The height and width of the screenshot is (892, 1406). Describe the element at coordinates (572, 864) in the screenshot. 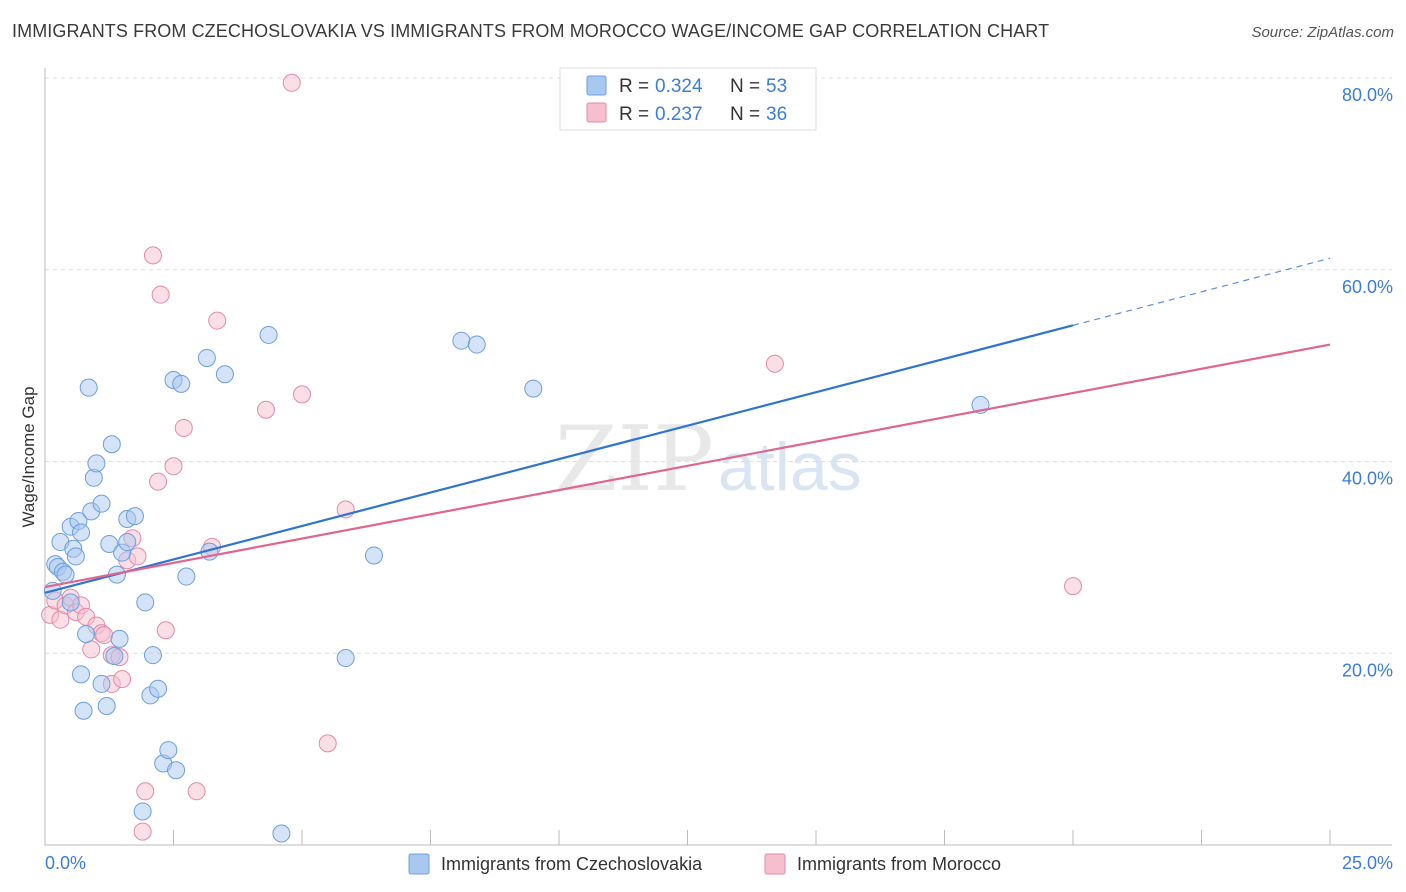

I see `bottom-legend-label-1: Immigrants from Czechoslovakia` at that location.